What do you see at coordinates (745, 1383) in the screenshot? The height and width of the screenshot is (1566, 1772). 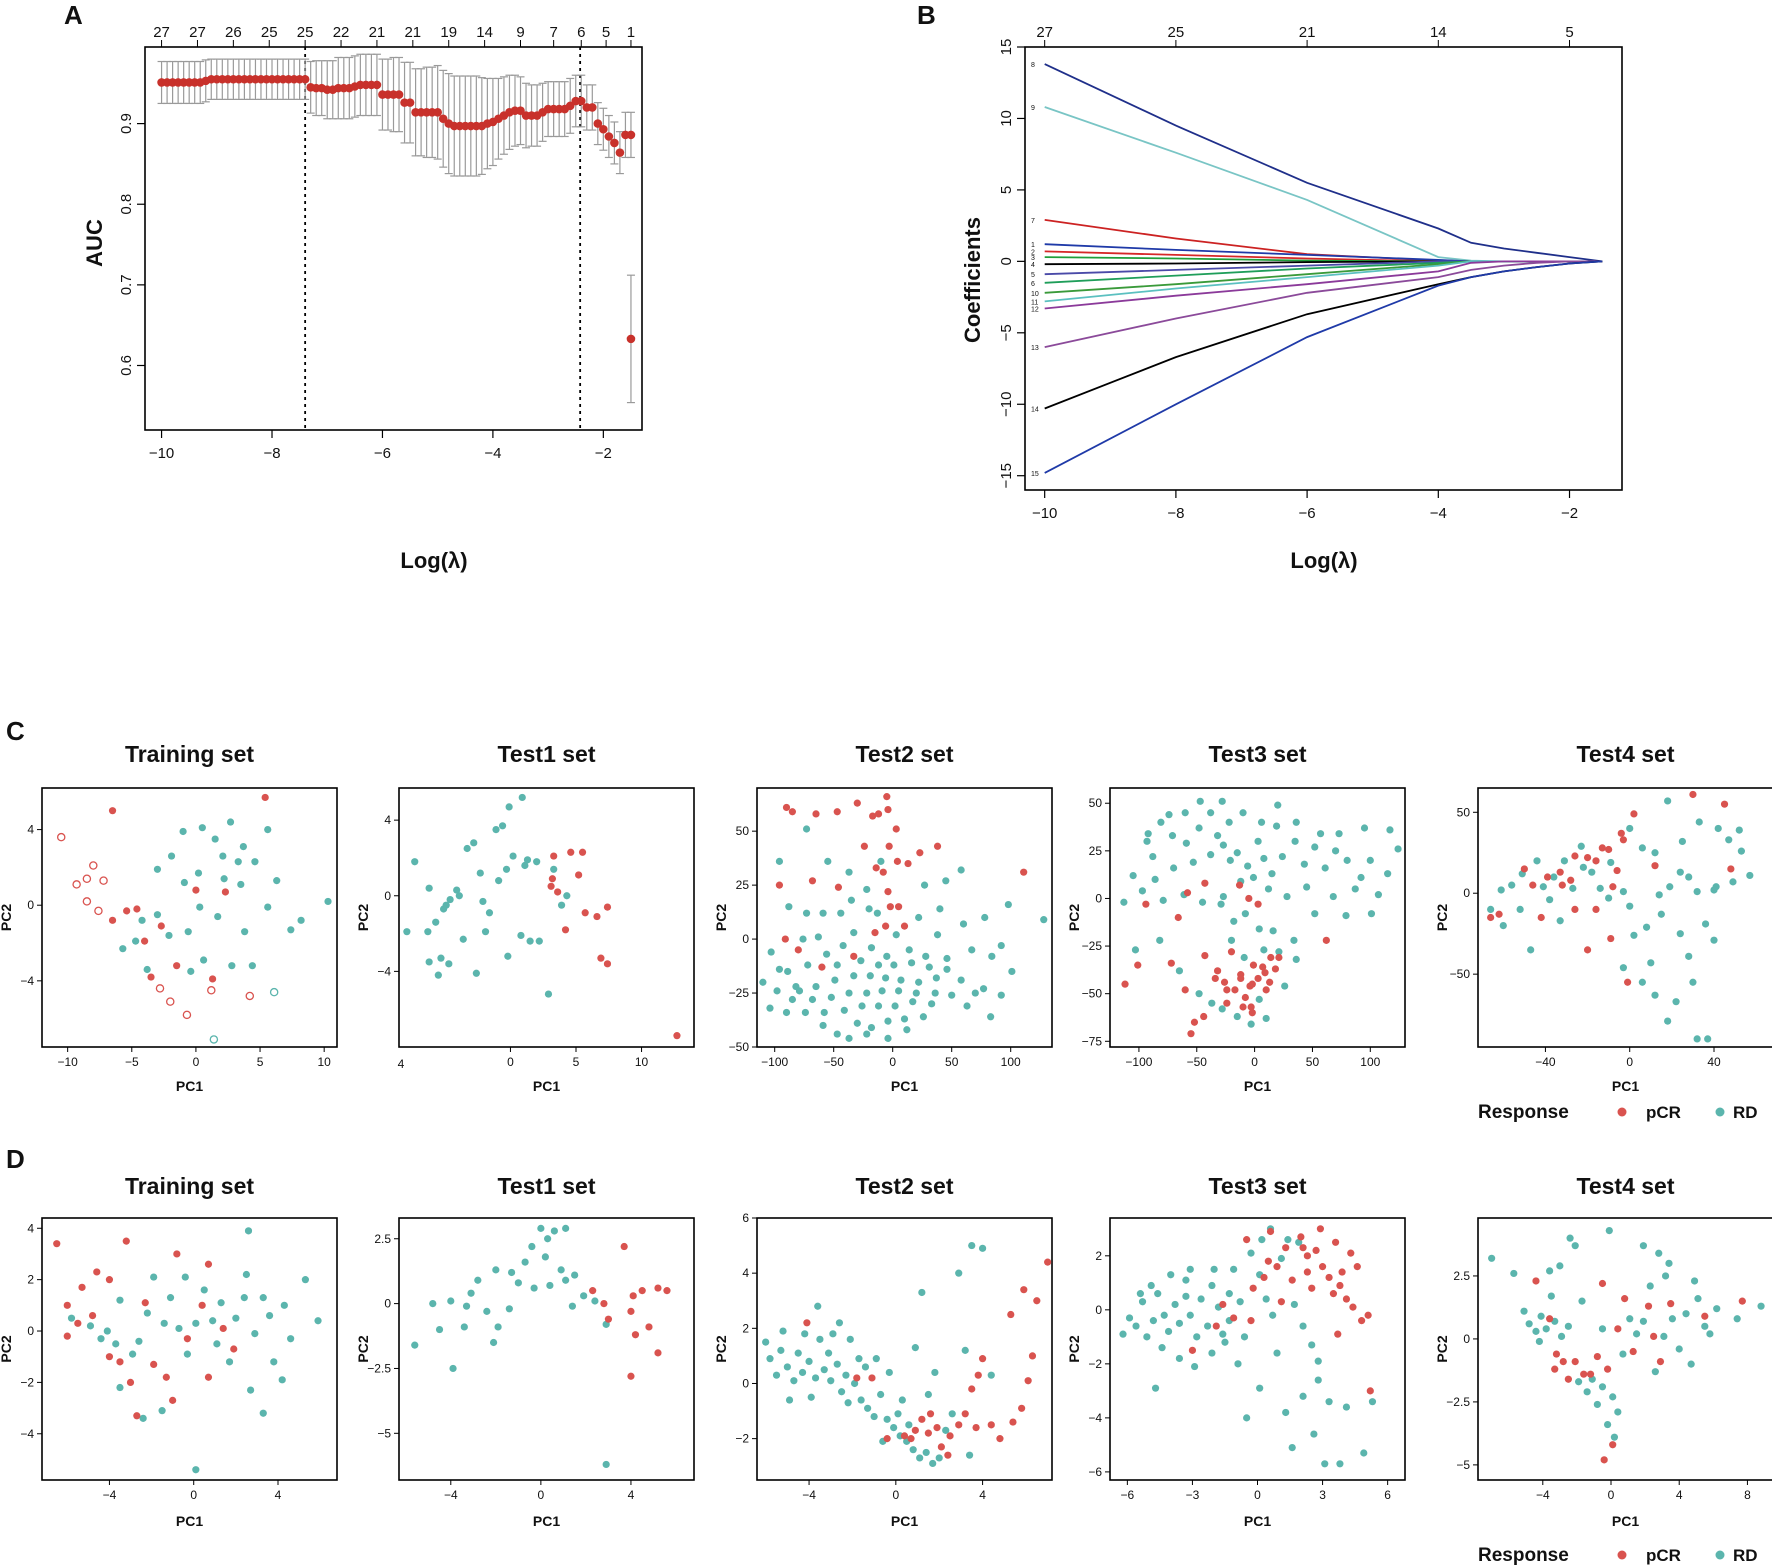 I see `pca-ytick-label: 0` at bounding box center [745, 1383].